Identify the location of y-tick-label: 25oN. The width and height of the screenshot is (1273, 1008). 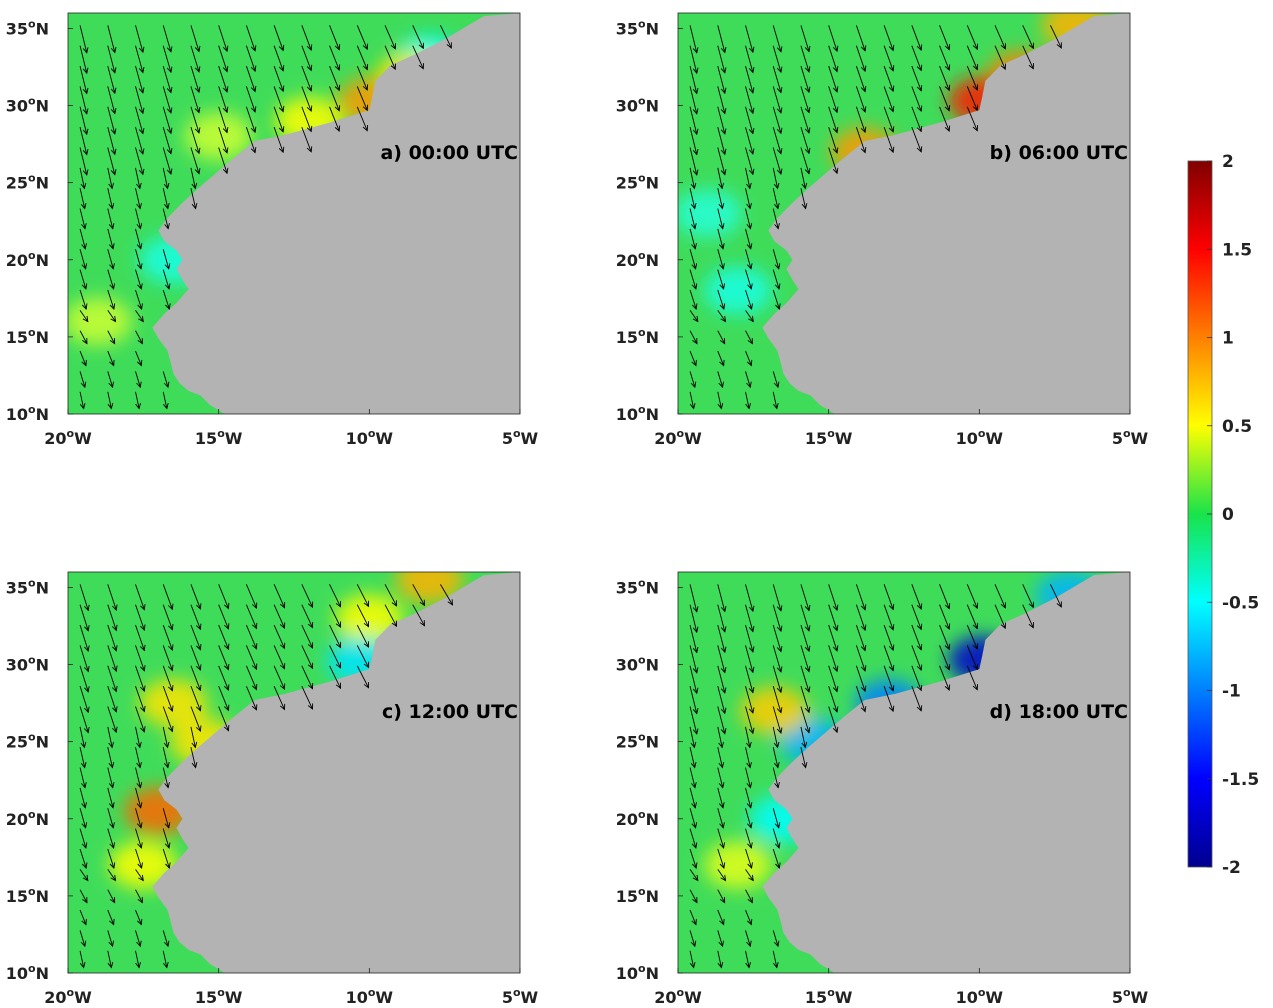
(27, 741).